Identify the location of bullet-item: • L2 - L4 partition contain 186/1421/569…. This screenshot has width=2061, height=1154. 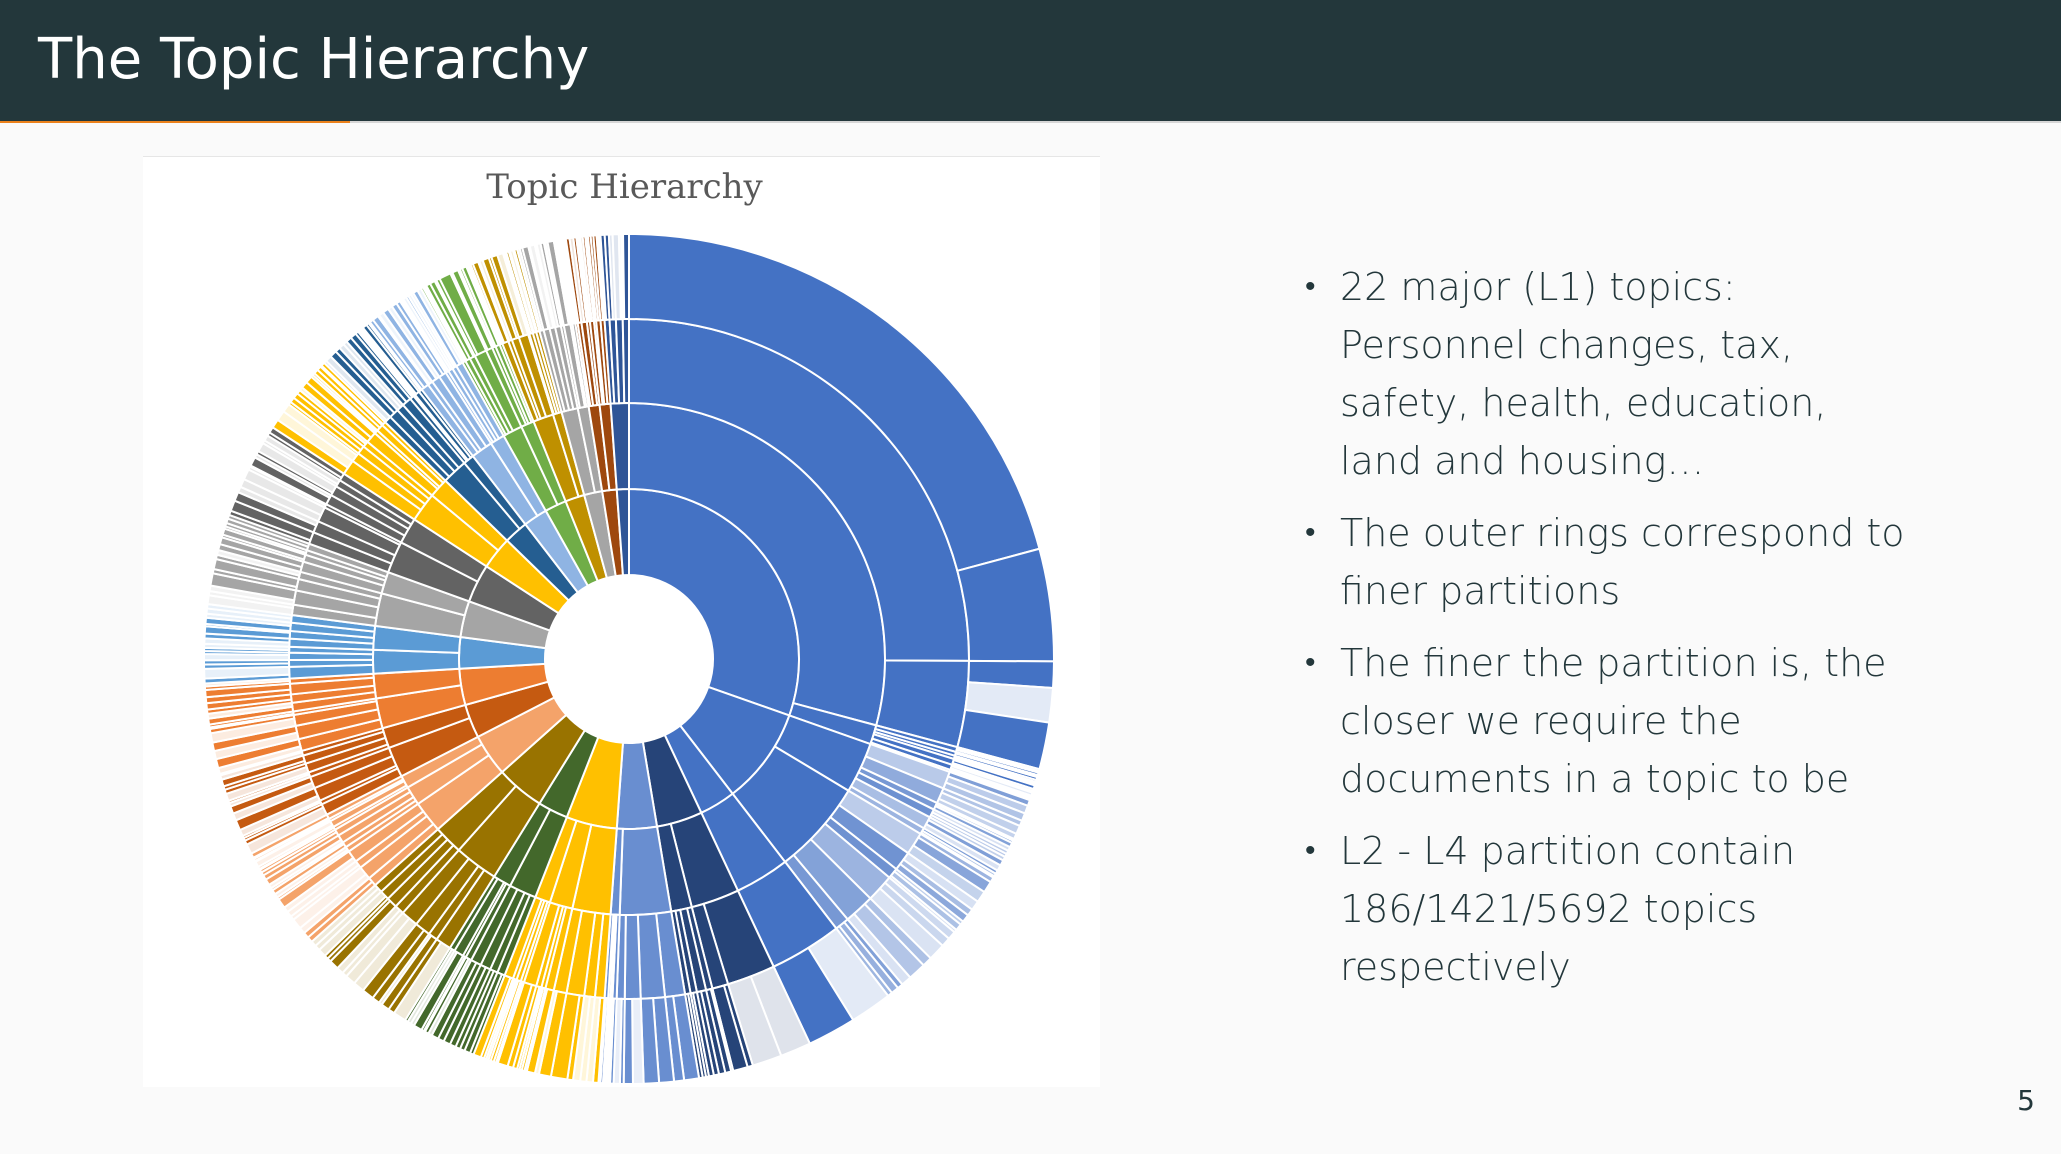
(1610, 909).